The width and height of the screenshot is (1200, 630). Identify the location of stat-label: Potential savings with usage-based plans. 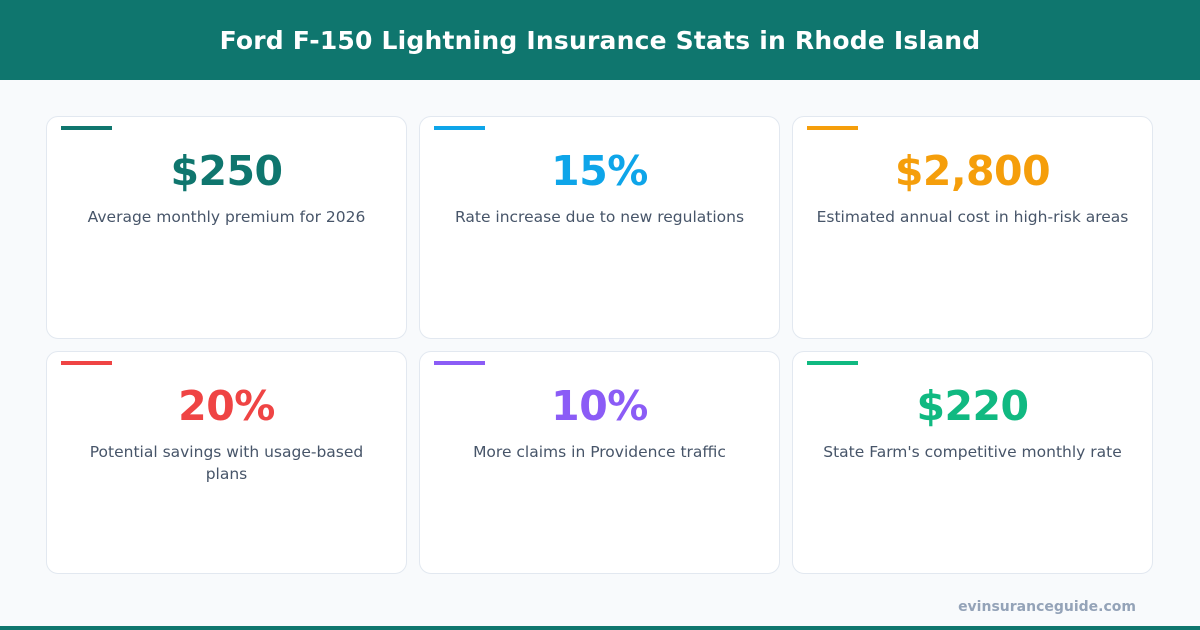
(226, 463).